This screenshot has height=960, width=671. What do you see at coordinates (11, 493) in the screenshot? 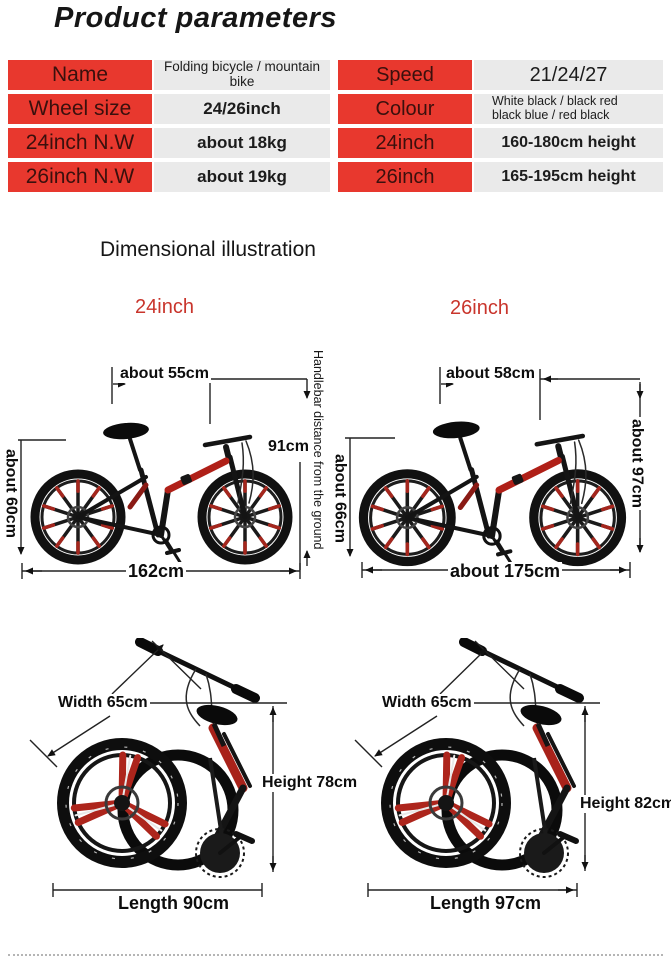
I see `dim-left-height-24: about 60cm` at bounding box center [11, 493].